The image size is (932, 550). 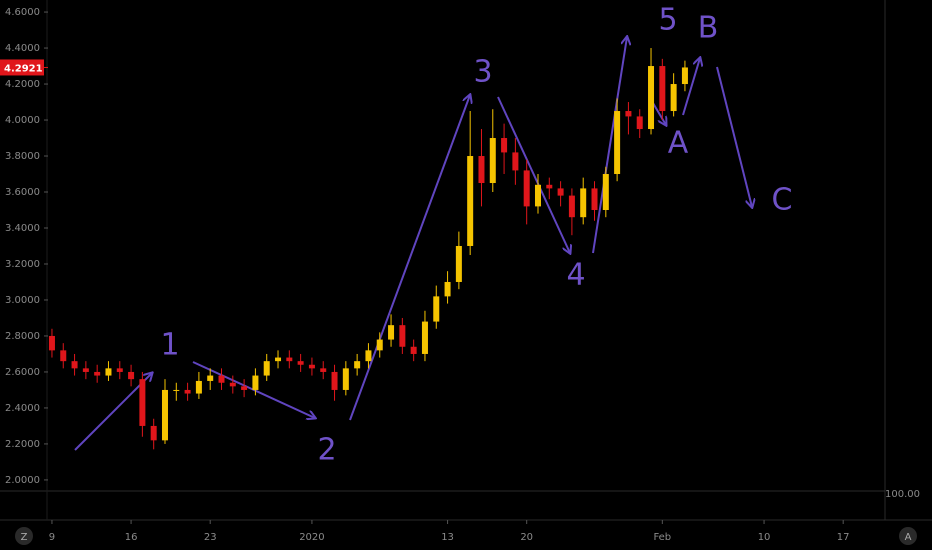 I want to click on x-tick-label: 23, so click(x=210, y=537).